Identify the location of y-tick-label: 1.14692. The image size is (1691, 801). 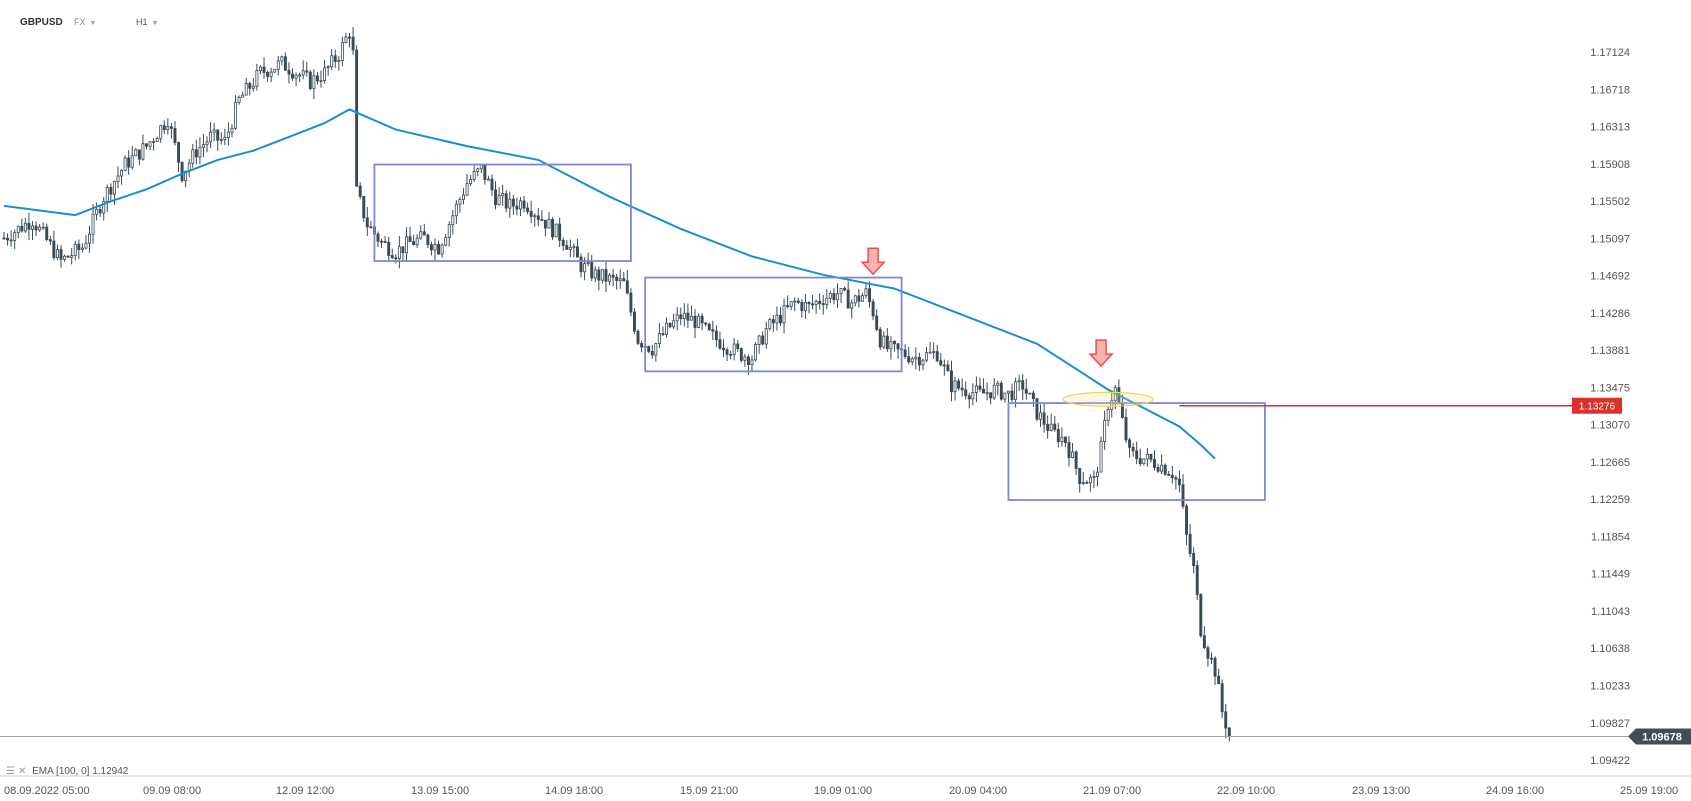
(1610, 277).